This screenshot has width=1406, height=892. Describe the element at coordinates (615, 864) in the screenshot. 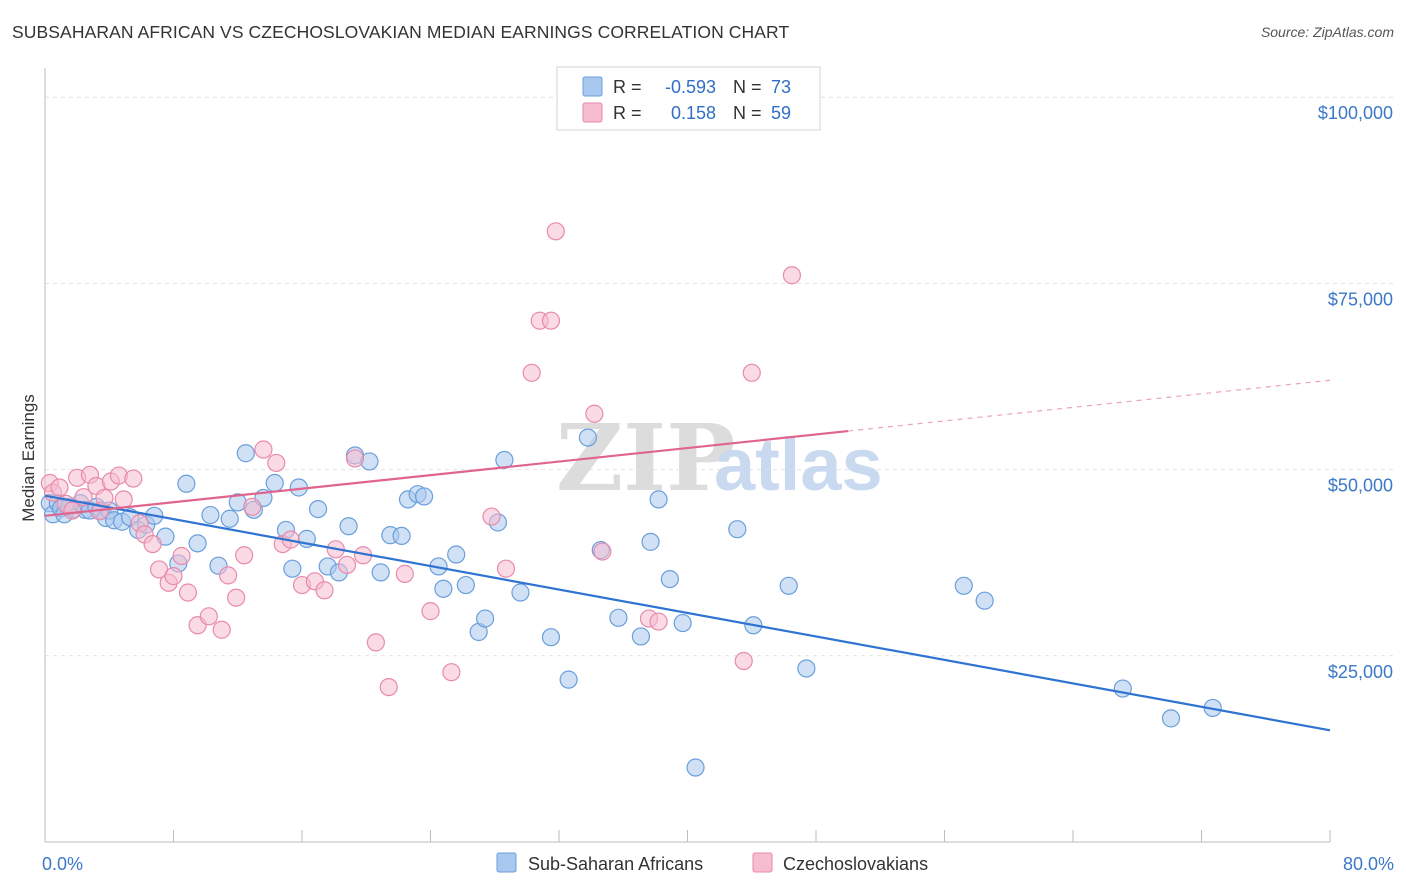

I see `series-legend-label-blue: Sub-Saharan Africans` at that location.